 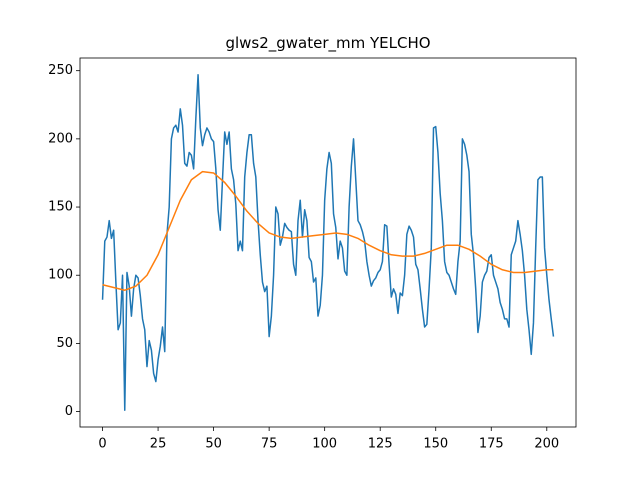 I want to click on x-tick-label: 175, so click(x=491, y=444).